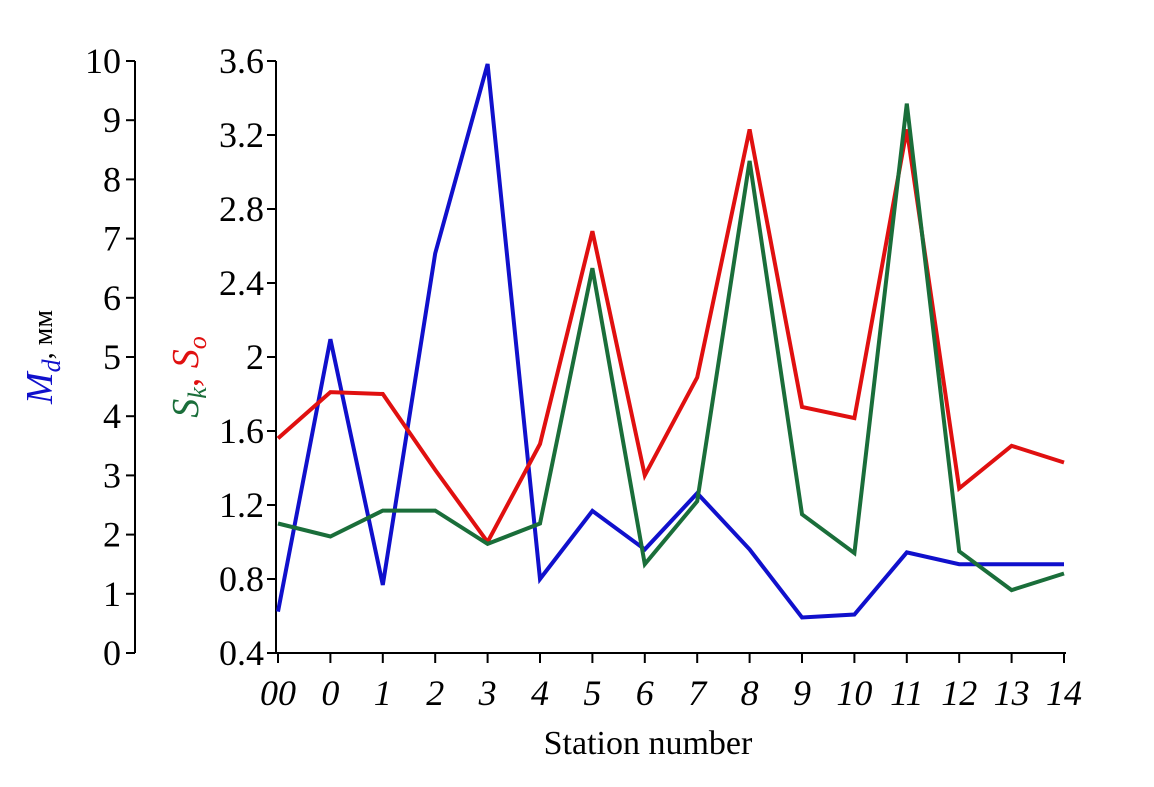 This screenshot has width=1154, height=787. What do you see at coordinates (383, 693) in the screenshot?
I see `x-axis-tick-label: 1` at bounding box center [383, 693].